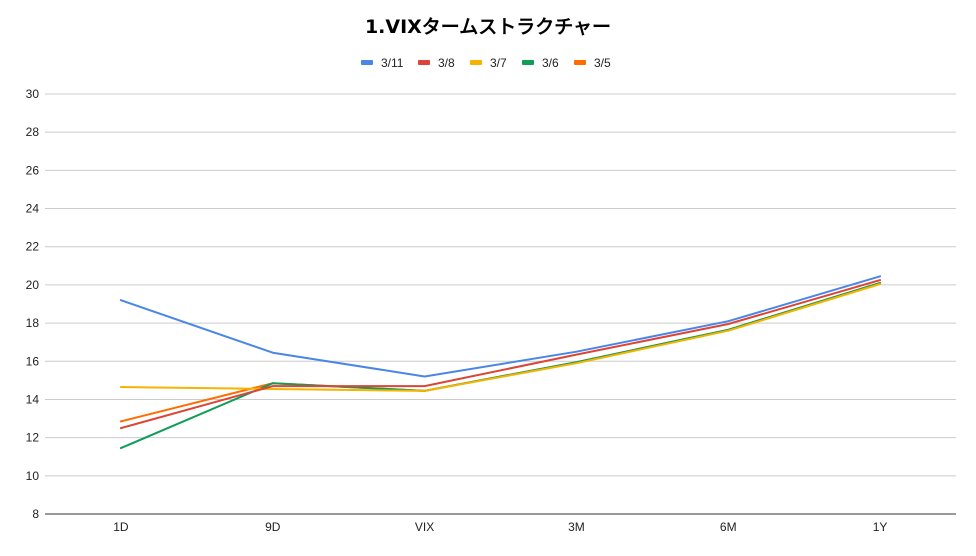 This screenshot has height=556, width=976. Describe the element at coordinates (33, 323) in the screenshot. I see `y-tick-label: 18` at that location.